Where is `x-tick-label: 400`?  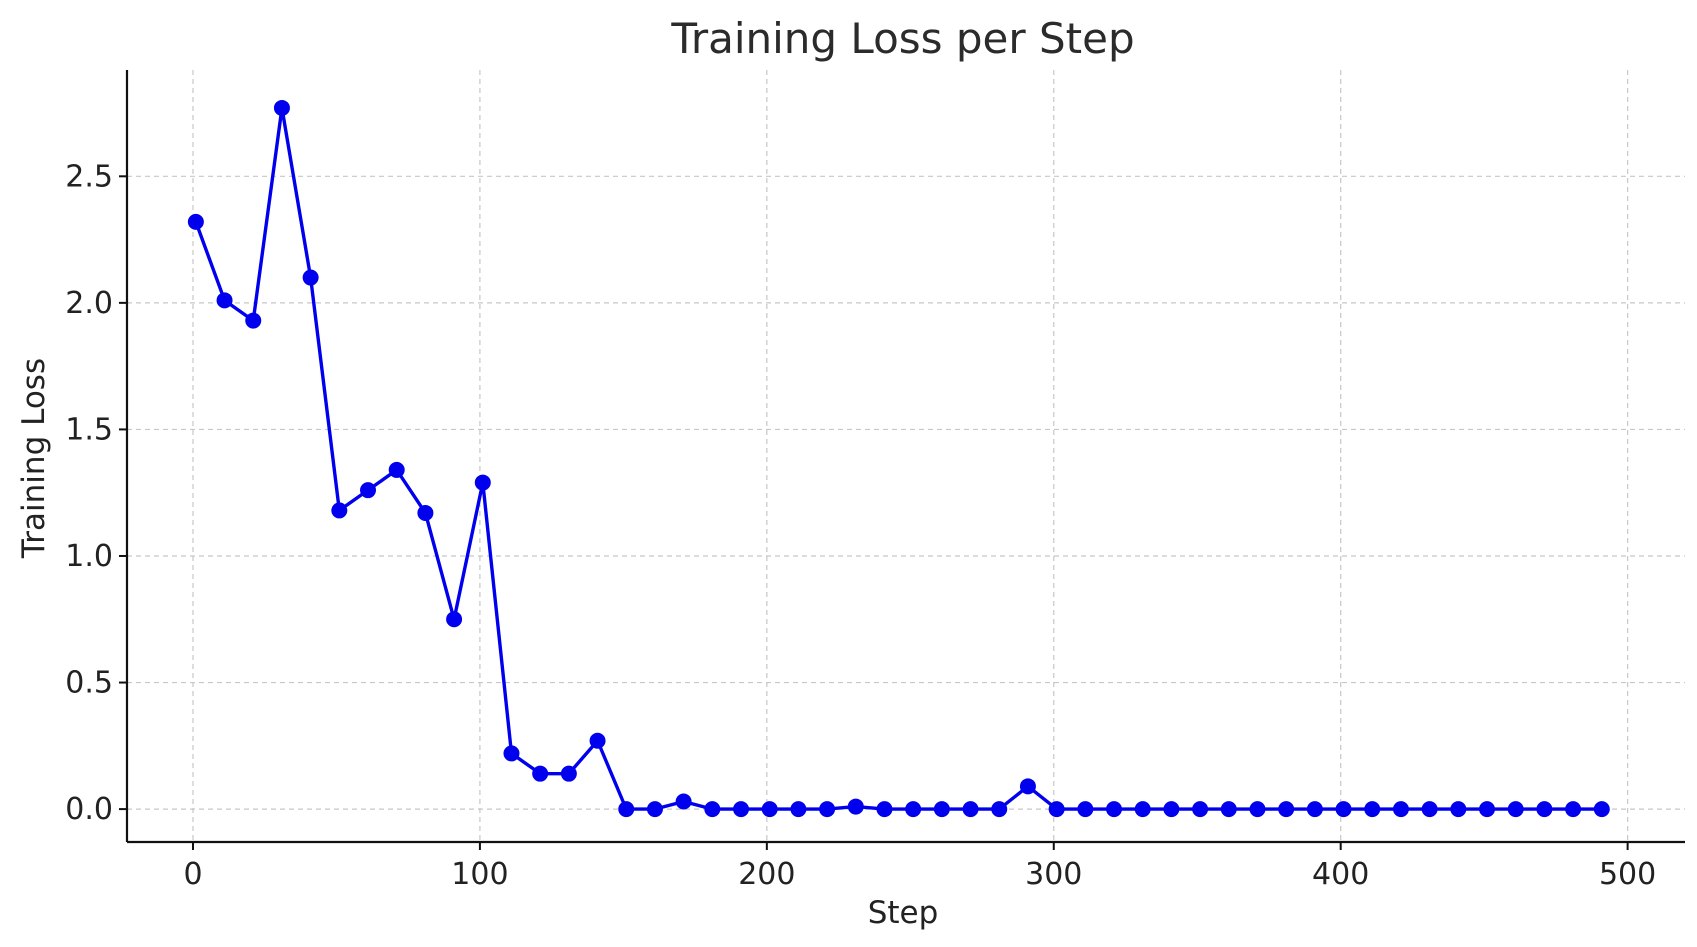 x-tick-label: 400 is located at coordinates (1340, 874).